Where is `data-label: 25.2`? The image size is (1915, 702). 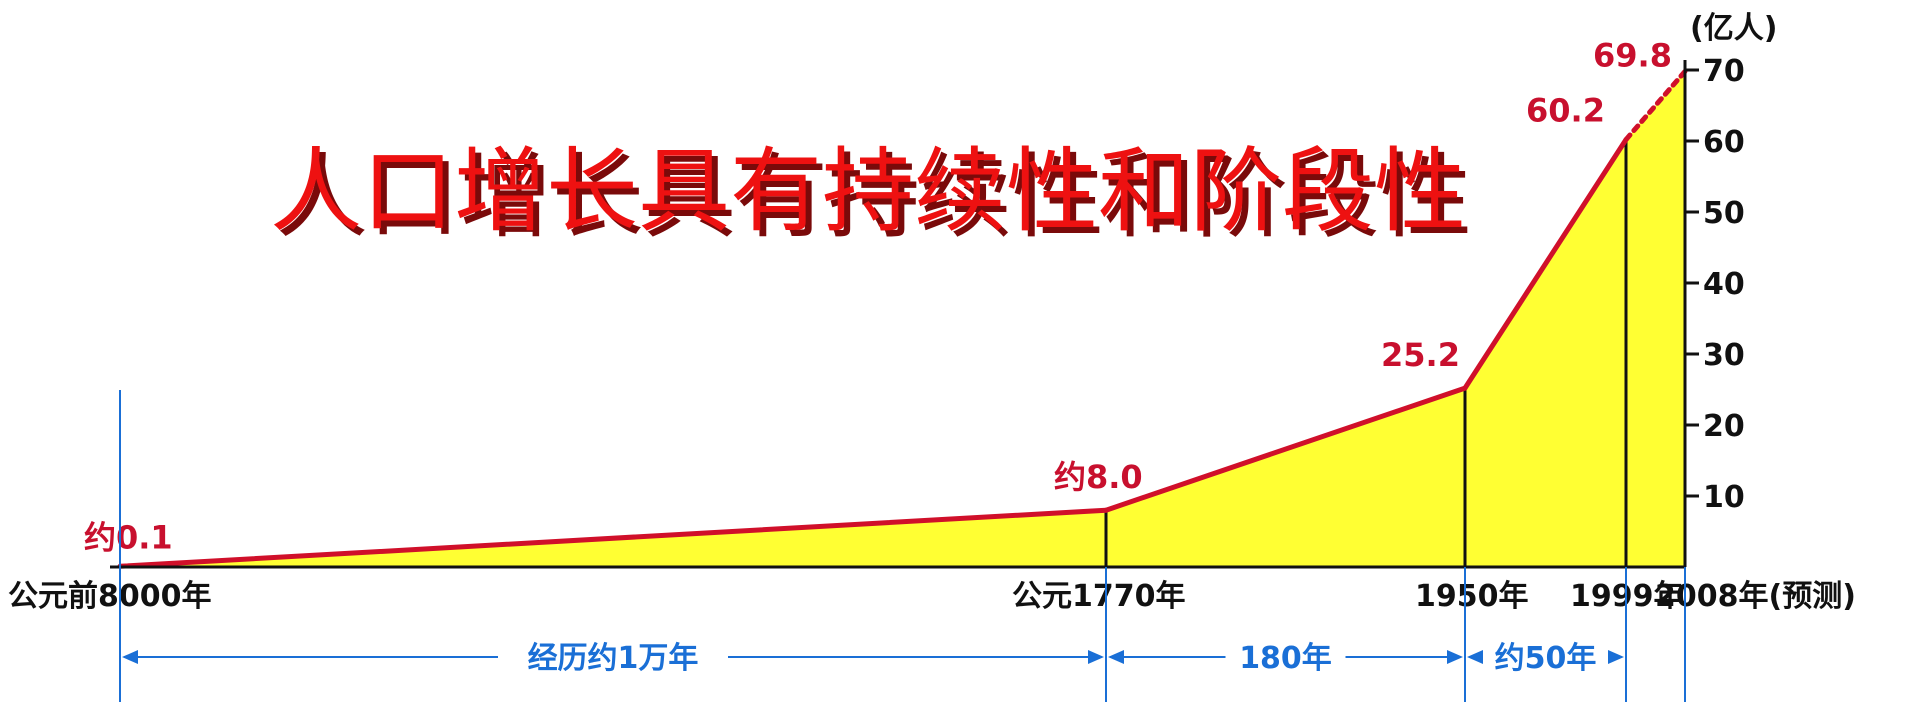
data-label: 25.2 is located at coordinates (1420, 355).